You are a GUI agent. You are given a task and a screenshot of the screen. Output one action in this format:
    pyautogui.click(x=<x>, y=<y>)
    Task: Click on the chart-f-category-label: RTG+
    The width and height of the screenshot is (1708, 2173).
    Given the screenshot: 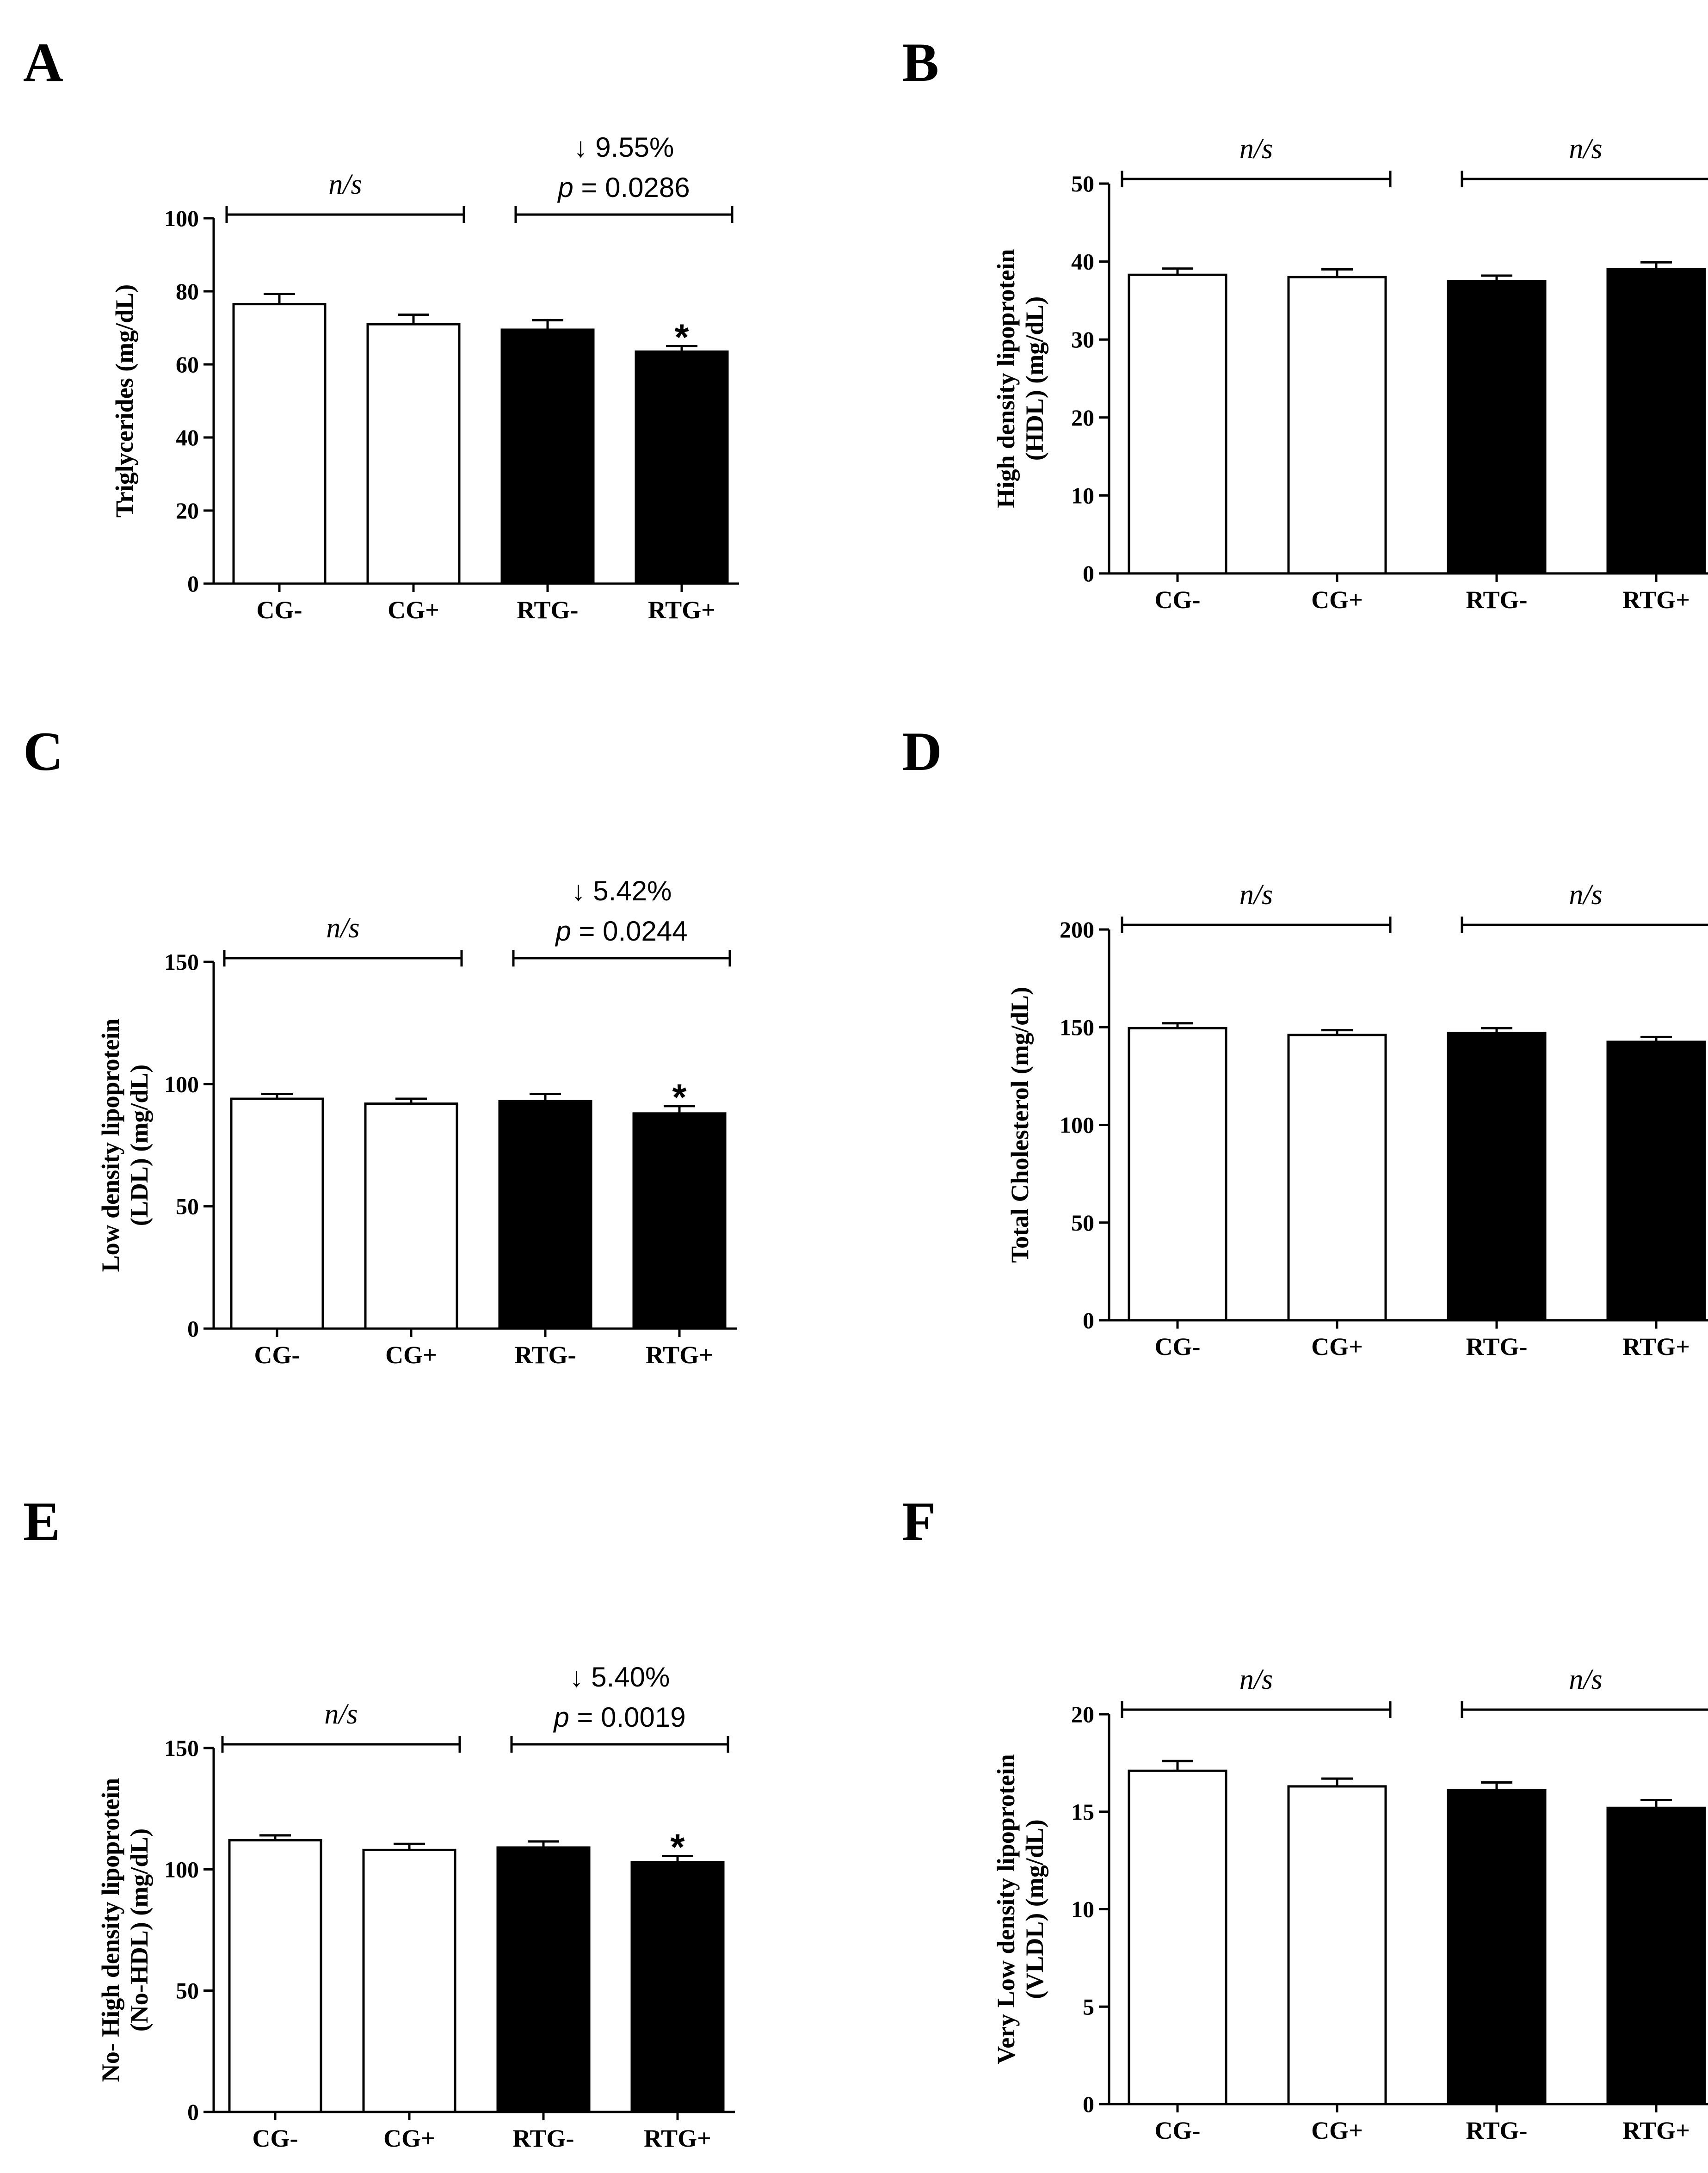 What is the action you would take?
    pyautogui.click(x=1656, y=2130)
    